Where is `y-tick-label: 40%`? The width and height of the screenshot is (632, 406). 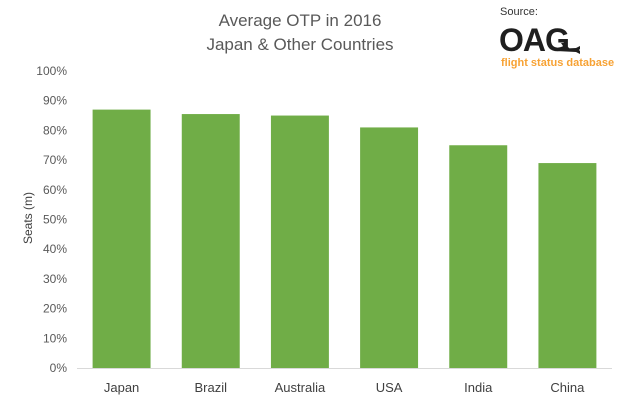
y-tick-label: 40% is located at coordinates (55, 249).